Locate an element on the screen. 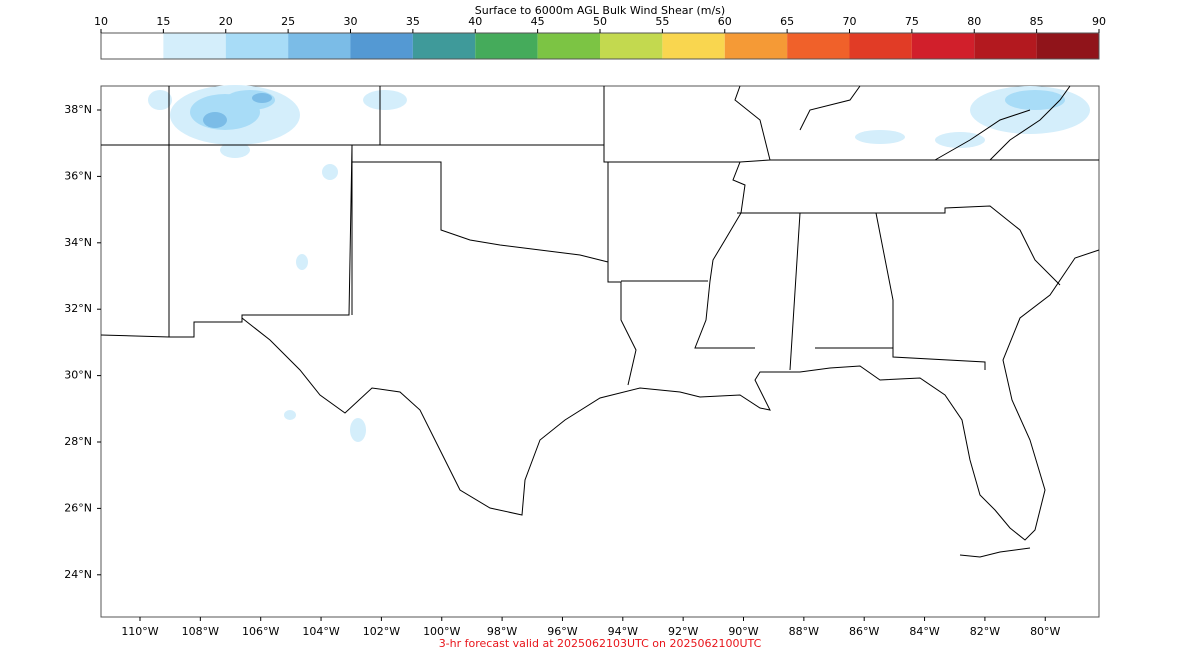  lat-label: 24°N is located at coordinates (78, 574).